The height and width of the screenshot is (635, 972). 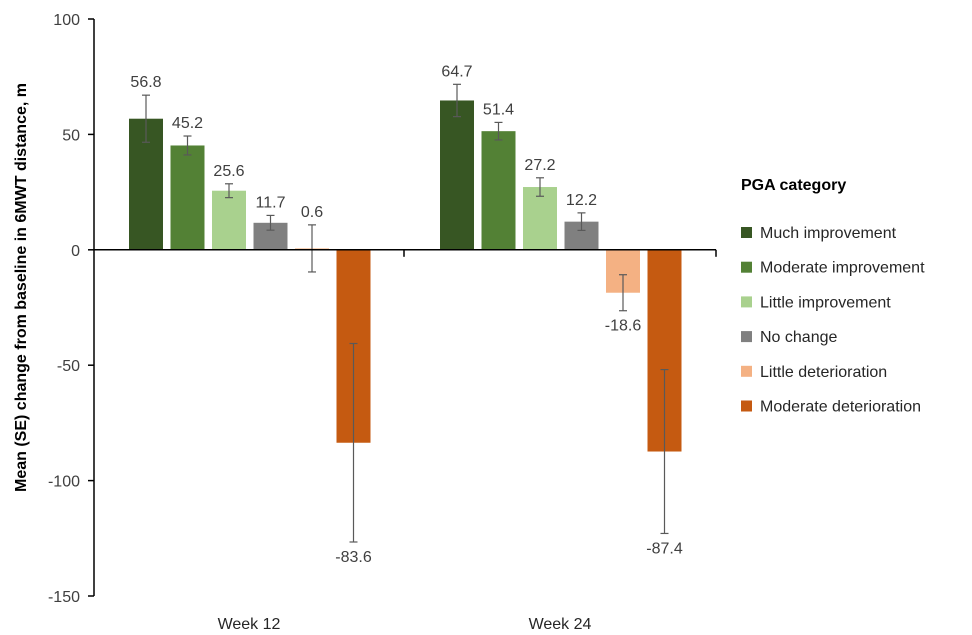 I want to click on data-label: 64.7, so click(x=456, y=71).